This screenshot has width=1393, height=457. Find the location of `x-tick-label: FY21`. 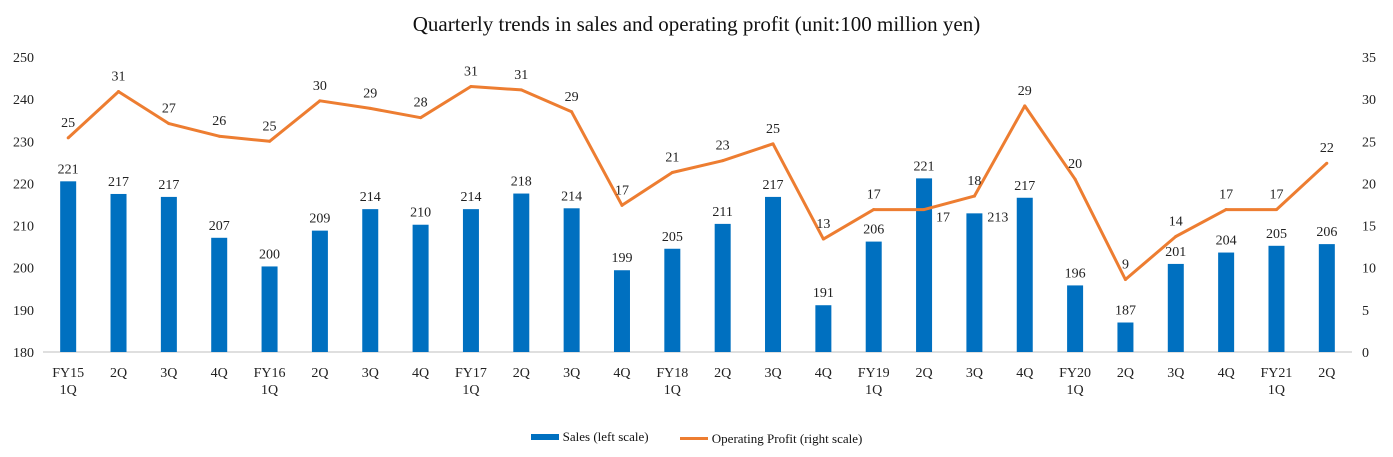

x-tick-label: FY21 is located at coordinates (1277, 373).